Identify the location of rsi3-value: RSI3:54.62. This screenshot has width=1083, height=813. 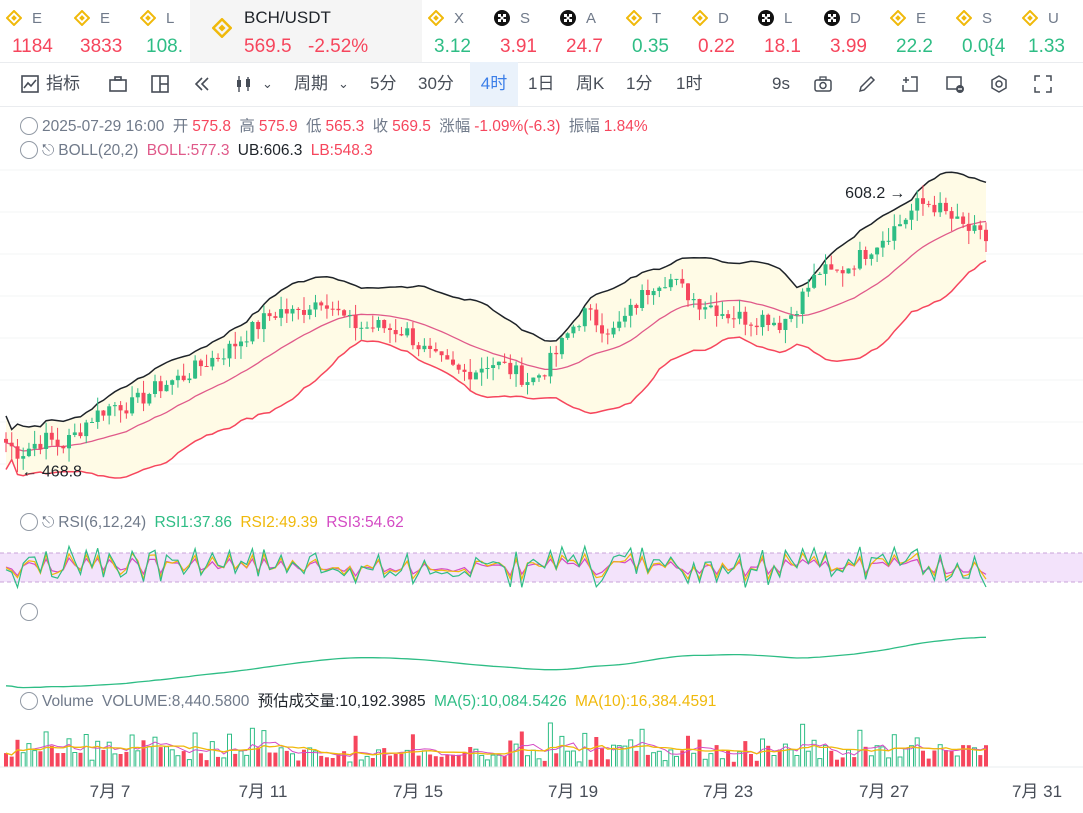
(365, 522).